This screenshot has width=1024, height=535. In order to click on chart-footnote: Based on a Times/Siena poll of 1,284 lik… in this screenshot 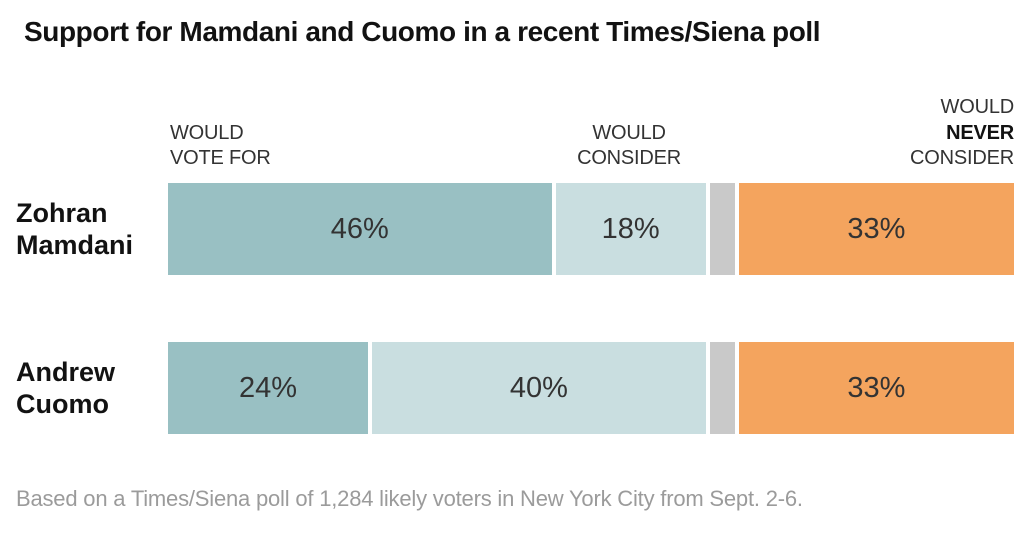, I will do `click(409, 498)`.